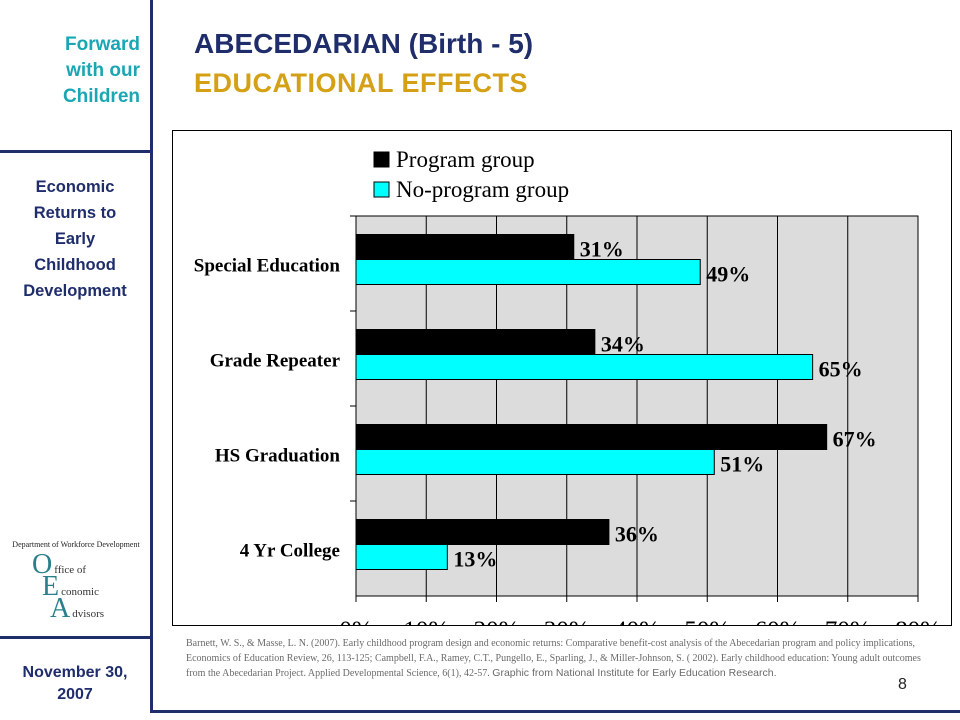 The height and width of the screenshot is (720, 960). Describe the element at coordinates (707, 621) in the screenshot. I see `x-tick-label: 50%` at that location.